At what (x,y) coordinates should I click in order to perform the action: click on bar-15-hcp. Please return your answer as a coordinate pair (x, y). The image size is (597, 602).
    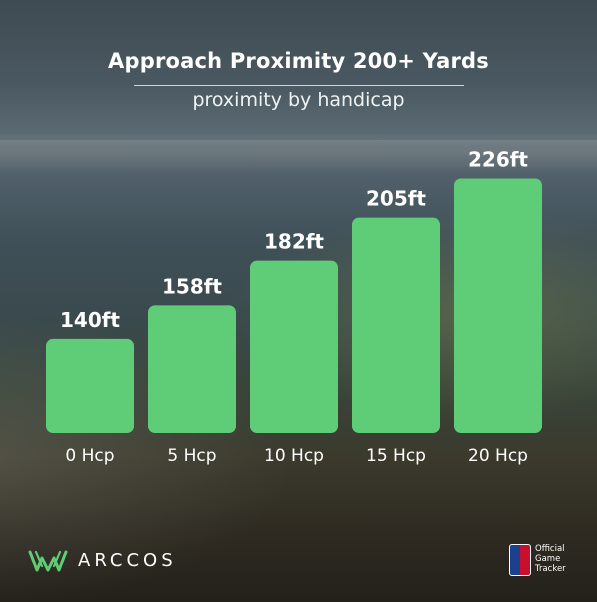
    Looking at the image, I should click on (396, 325).